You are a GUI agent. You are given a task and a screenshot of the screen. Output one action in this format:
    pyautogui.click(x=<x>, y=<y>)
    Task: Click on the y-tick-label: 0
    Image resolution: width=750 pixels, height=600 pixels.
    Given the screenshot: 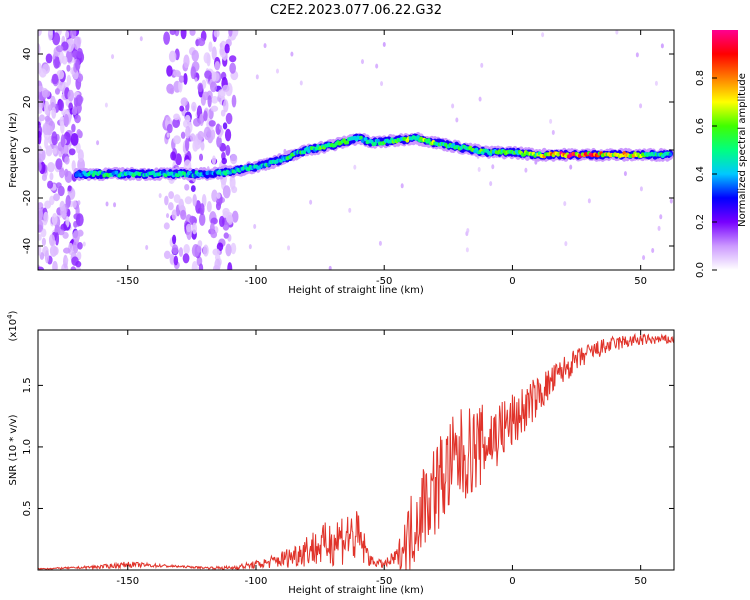 What is the action you would take?
    pyautogui.click(x=27, y=150)
    